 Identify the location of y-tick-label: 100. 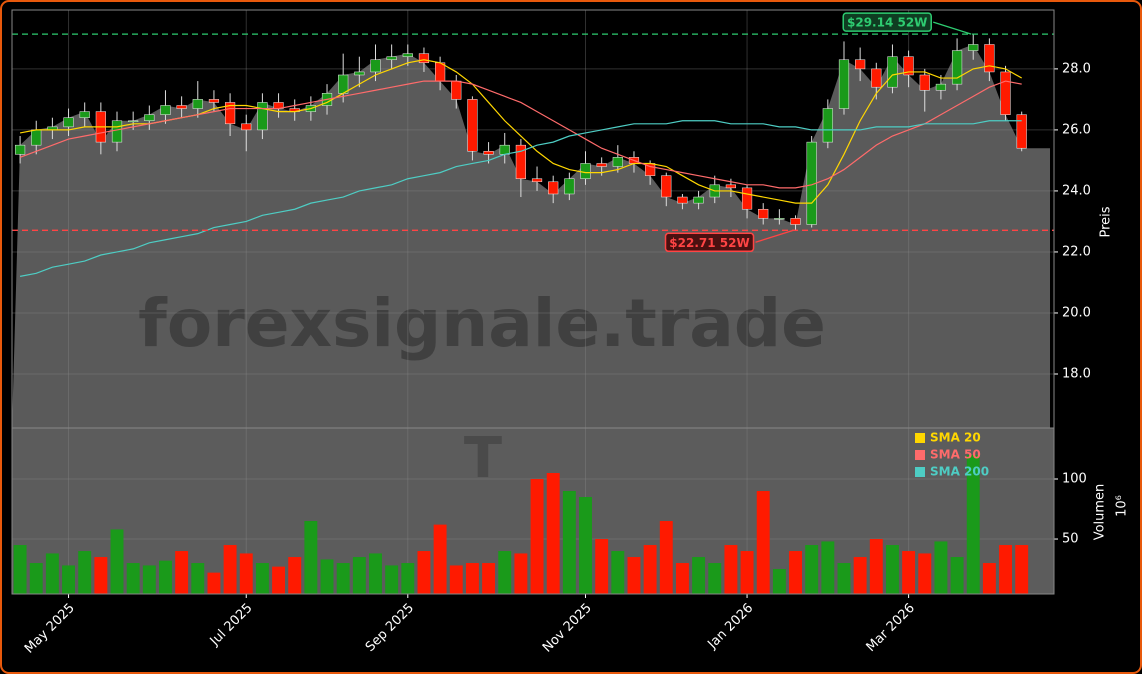
(1074, 479).